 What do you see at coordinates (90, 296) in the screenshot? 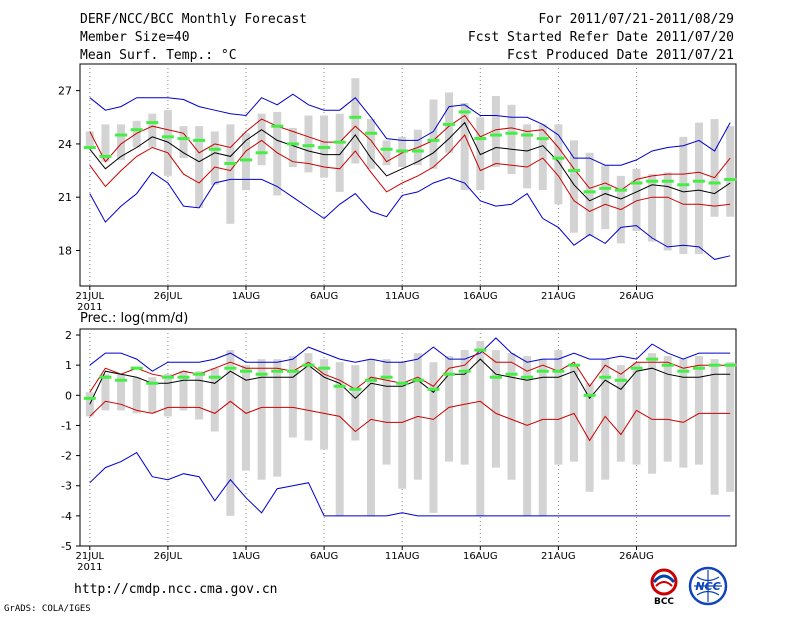
I see `panel1-x-tick-label: 21JUL` at bounding box center [90, 296].